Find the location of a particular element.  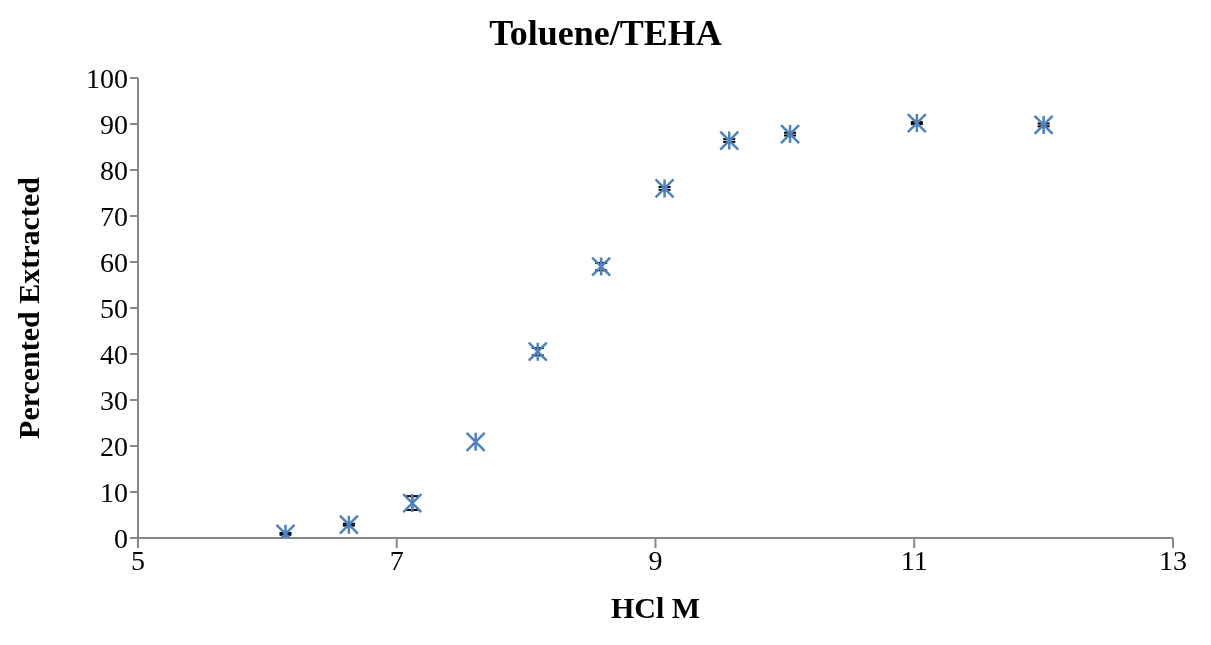

y-tick-label: 40 is located at coordinates (114, 354).